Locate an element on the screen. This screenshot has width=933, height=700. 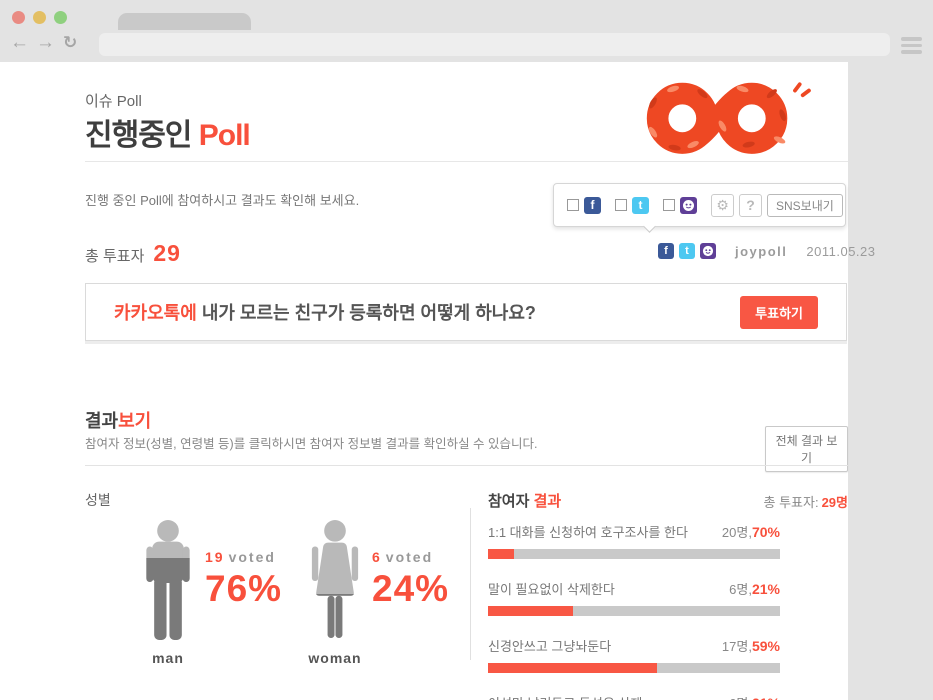
result-item-count: 17명, is located at coordinates (736, 646).